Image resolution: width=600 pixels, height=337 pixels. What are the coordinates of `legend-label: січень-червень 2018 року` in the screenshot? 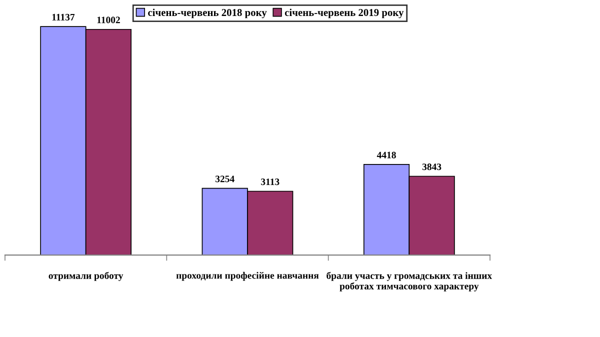 It's located at (207, 13).